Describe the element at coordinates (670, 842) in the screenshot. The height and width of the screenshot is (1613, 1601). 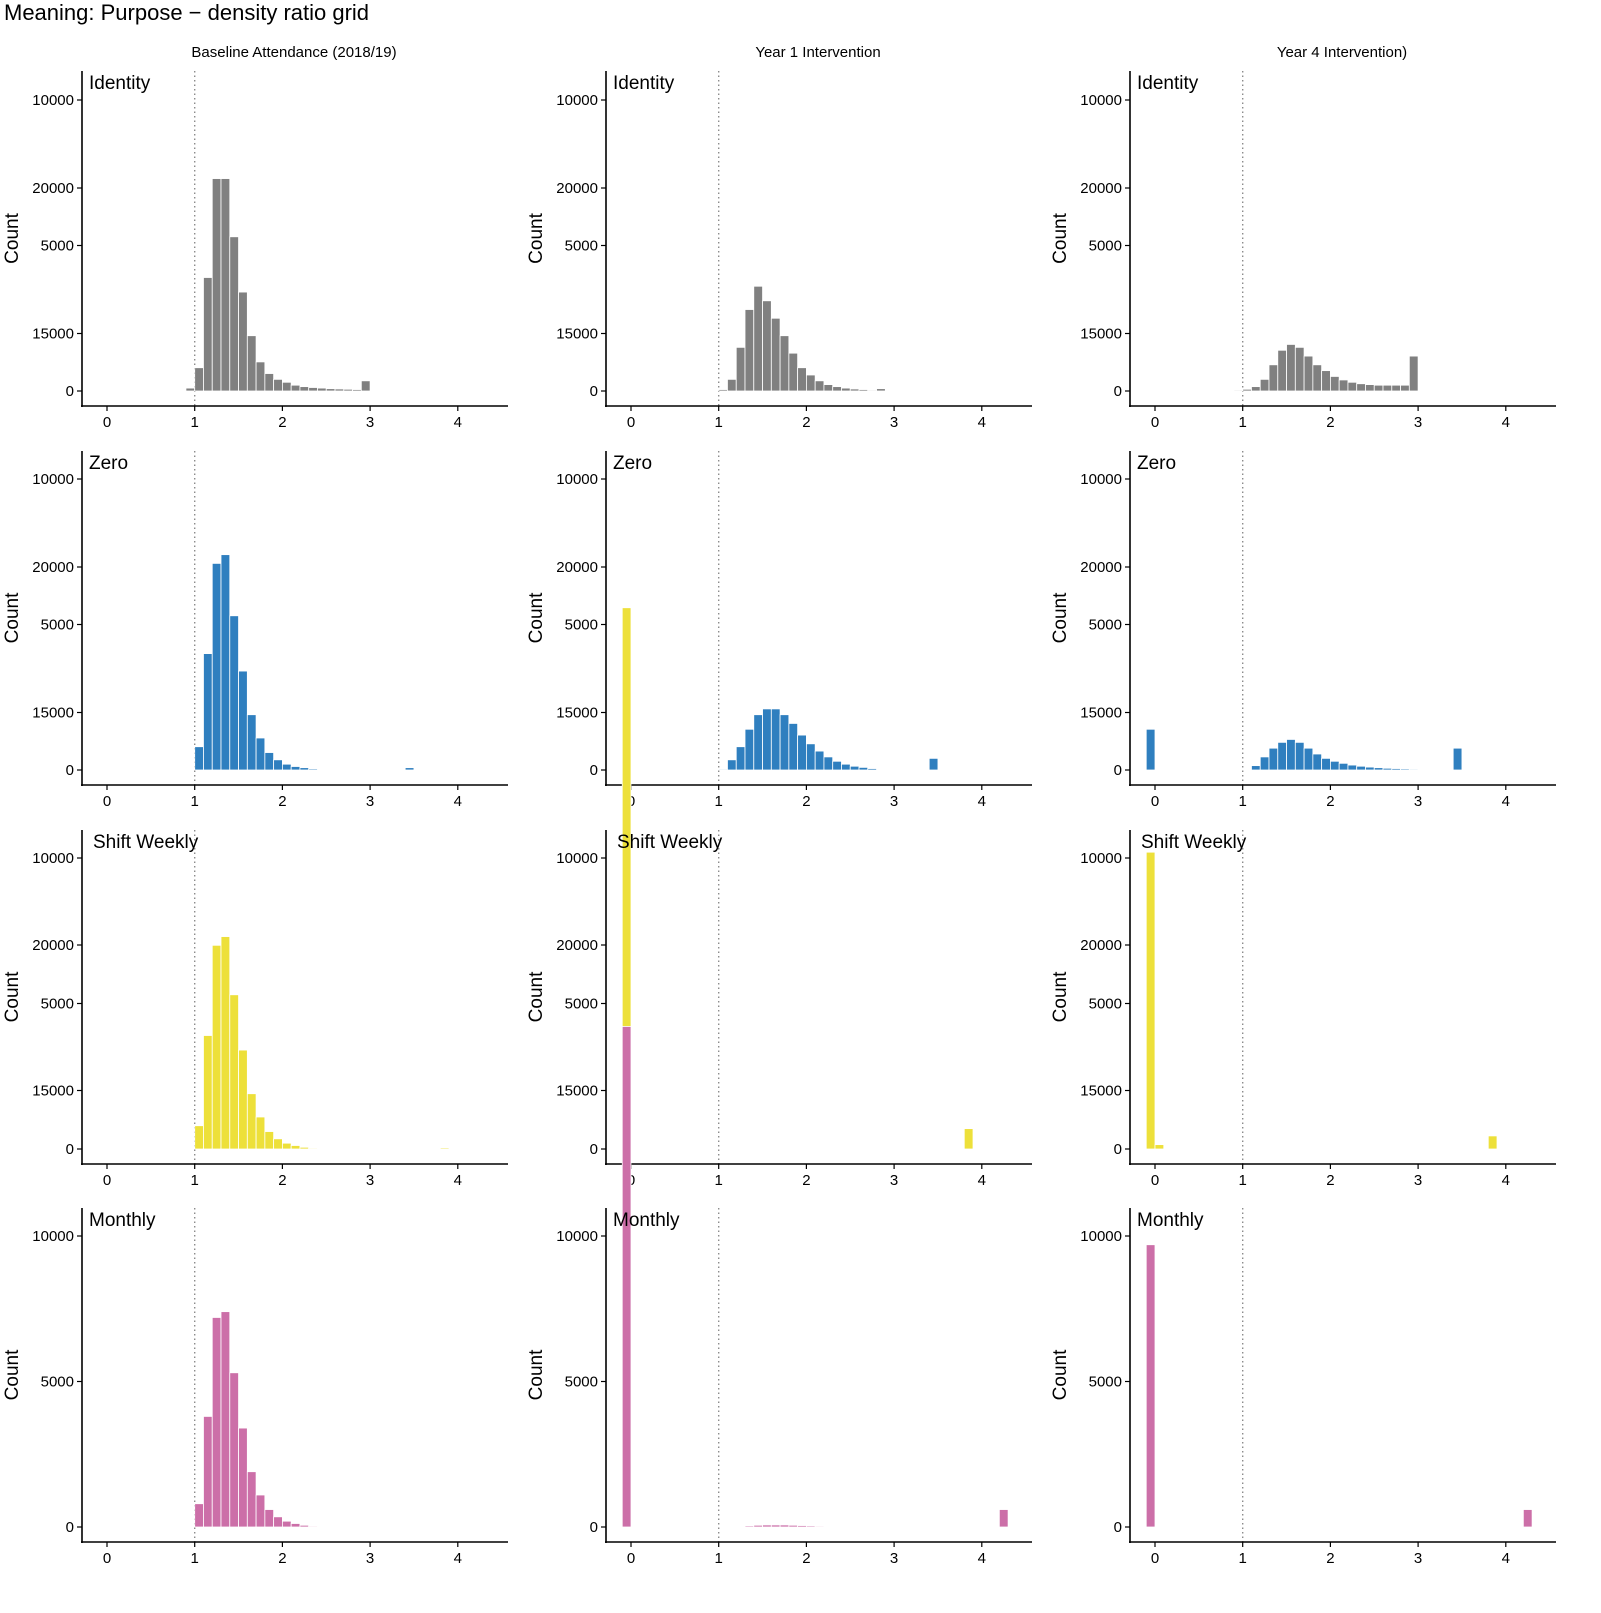
I see `panel-label: Shift Weekly` at that location.